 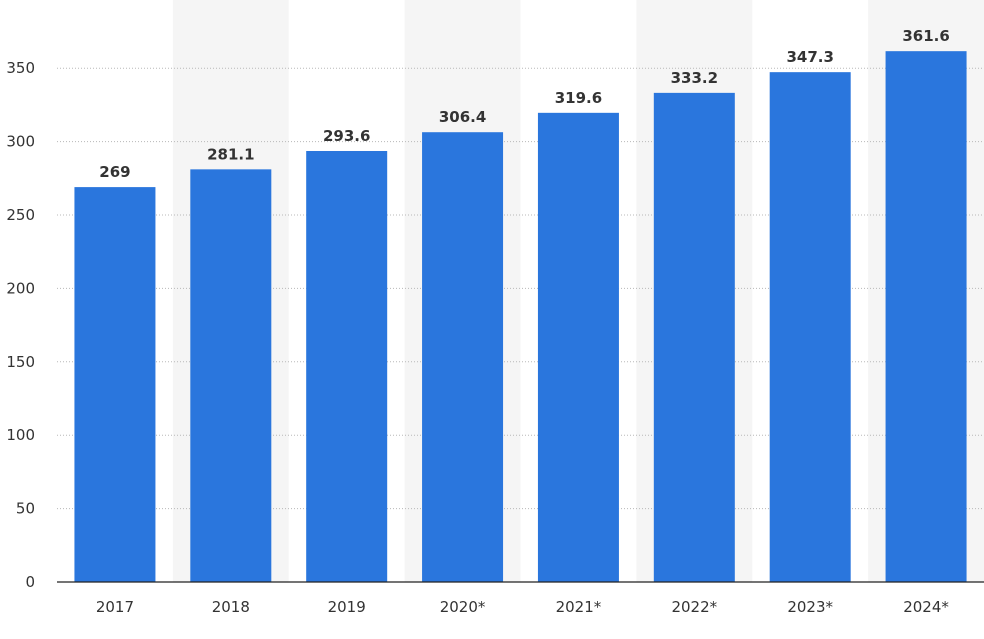 I want to click on y-tick-label: 400, so click(x=20, y=2).